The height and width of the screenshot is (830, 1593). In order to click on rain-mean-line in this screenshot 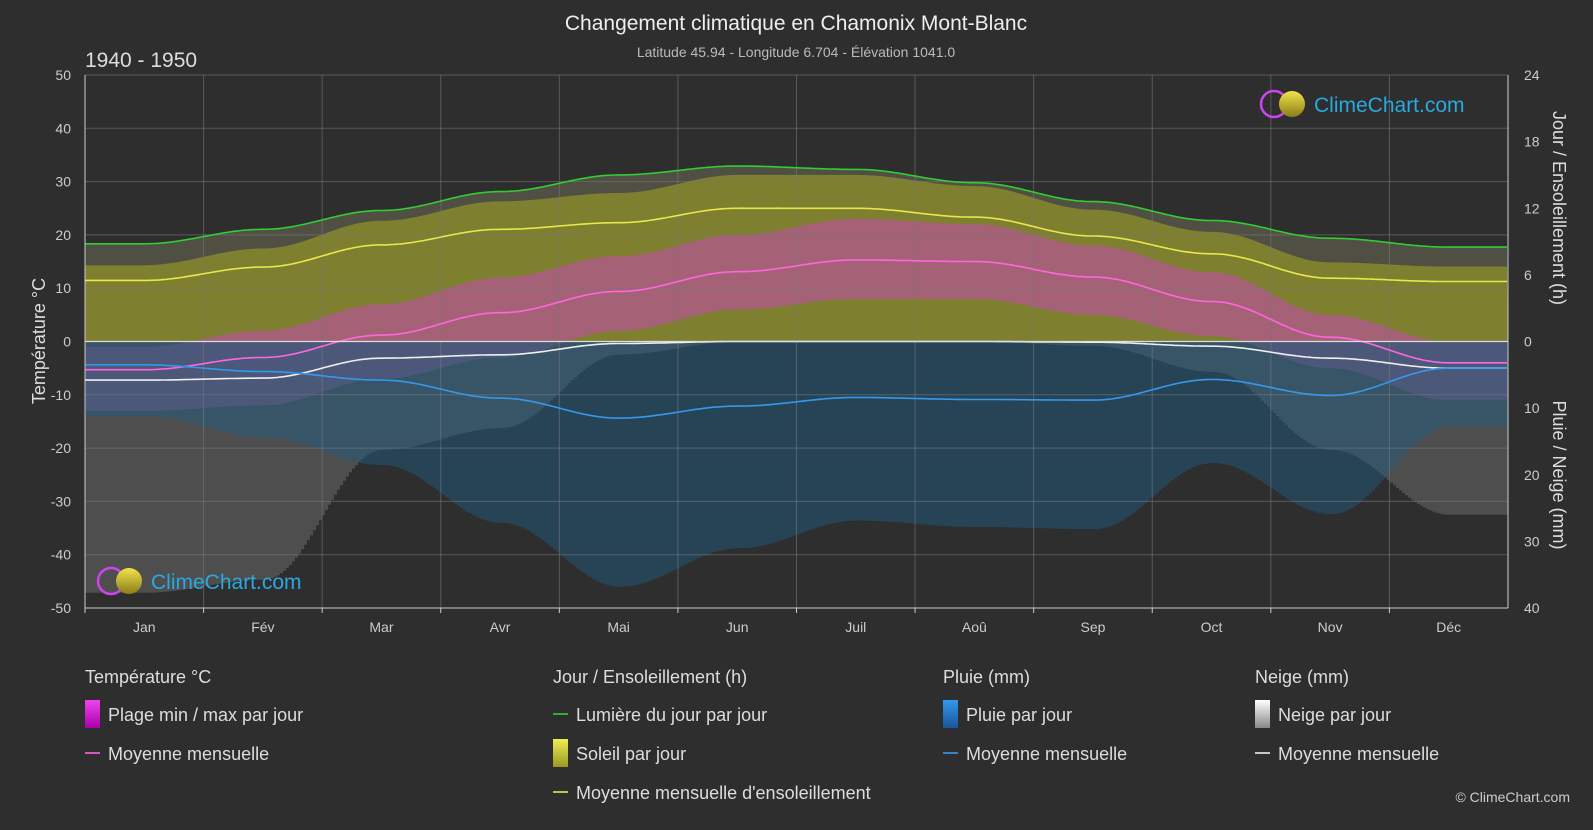, I will do `click(796, 391)`.